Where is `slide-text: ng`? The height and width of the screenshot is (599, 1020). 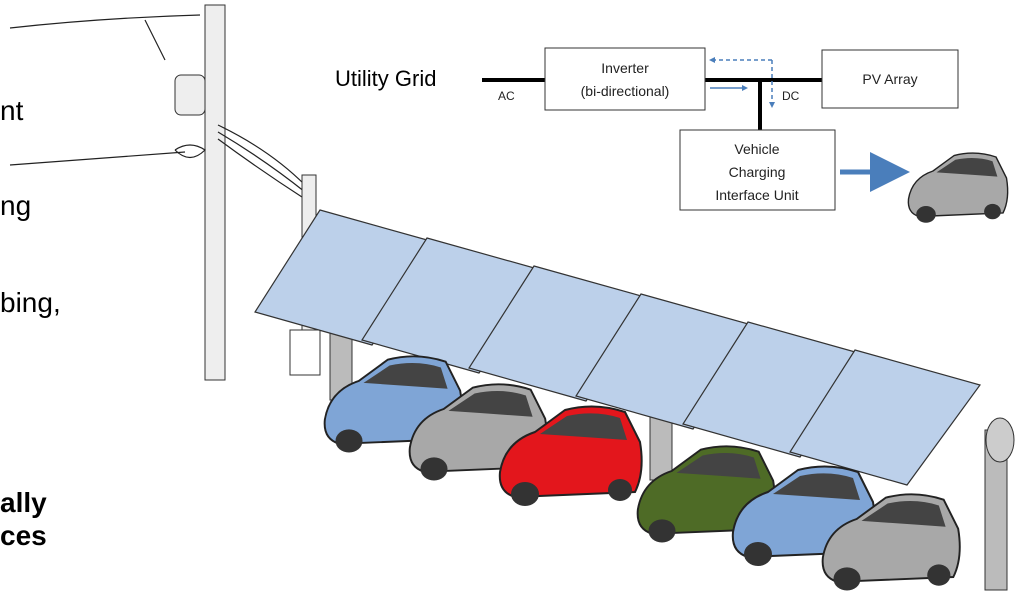
slide-text: ng is located at coordinates (15, 205).